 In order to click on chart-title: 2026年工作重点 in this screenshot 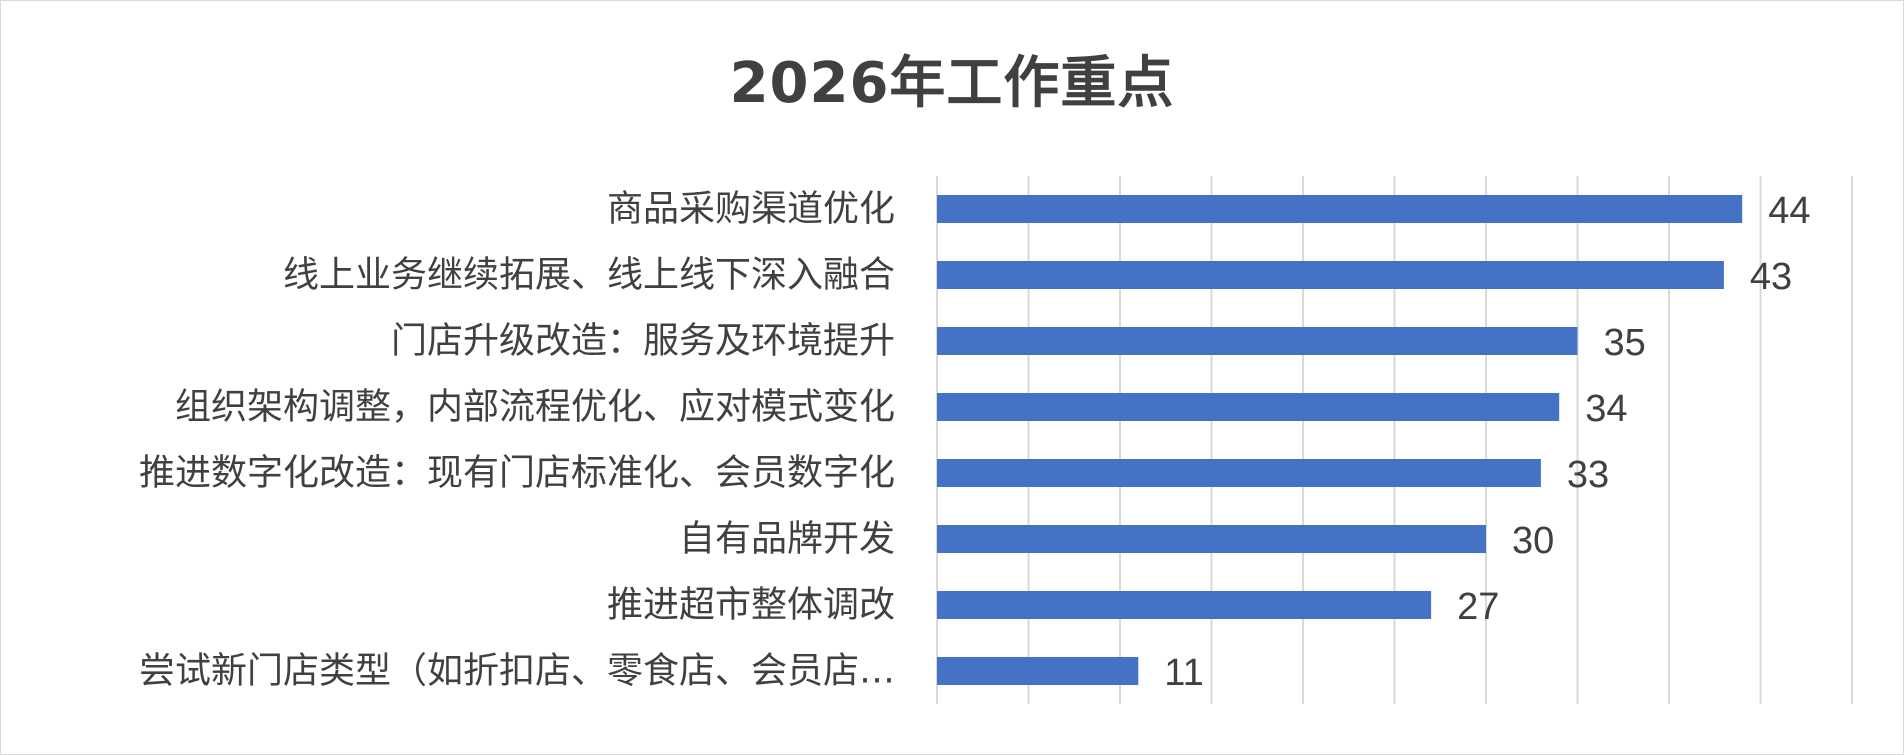, I will do `click(952, 83)`.